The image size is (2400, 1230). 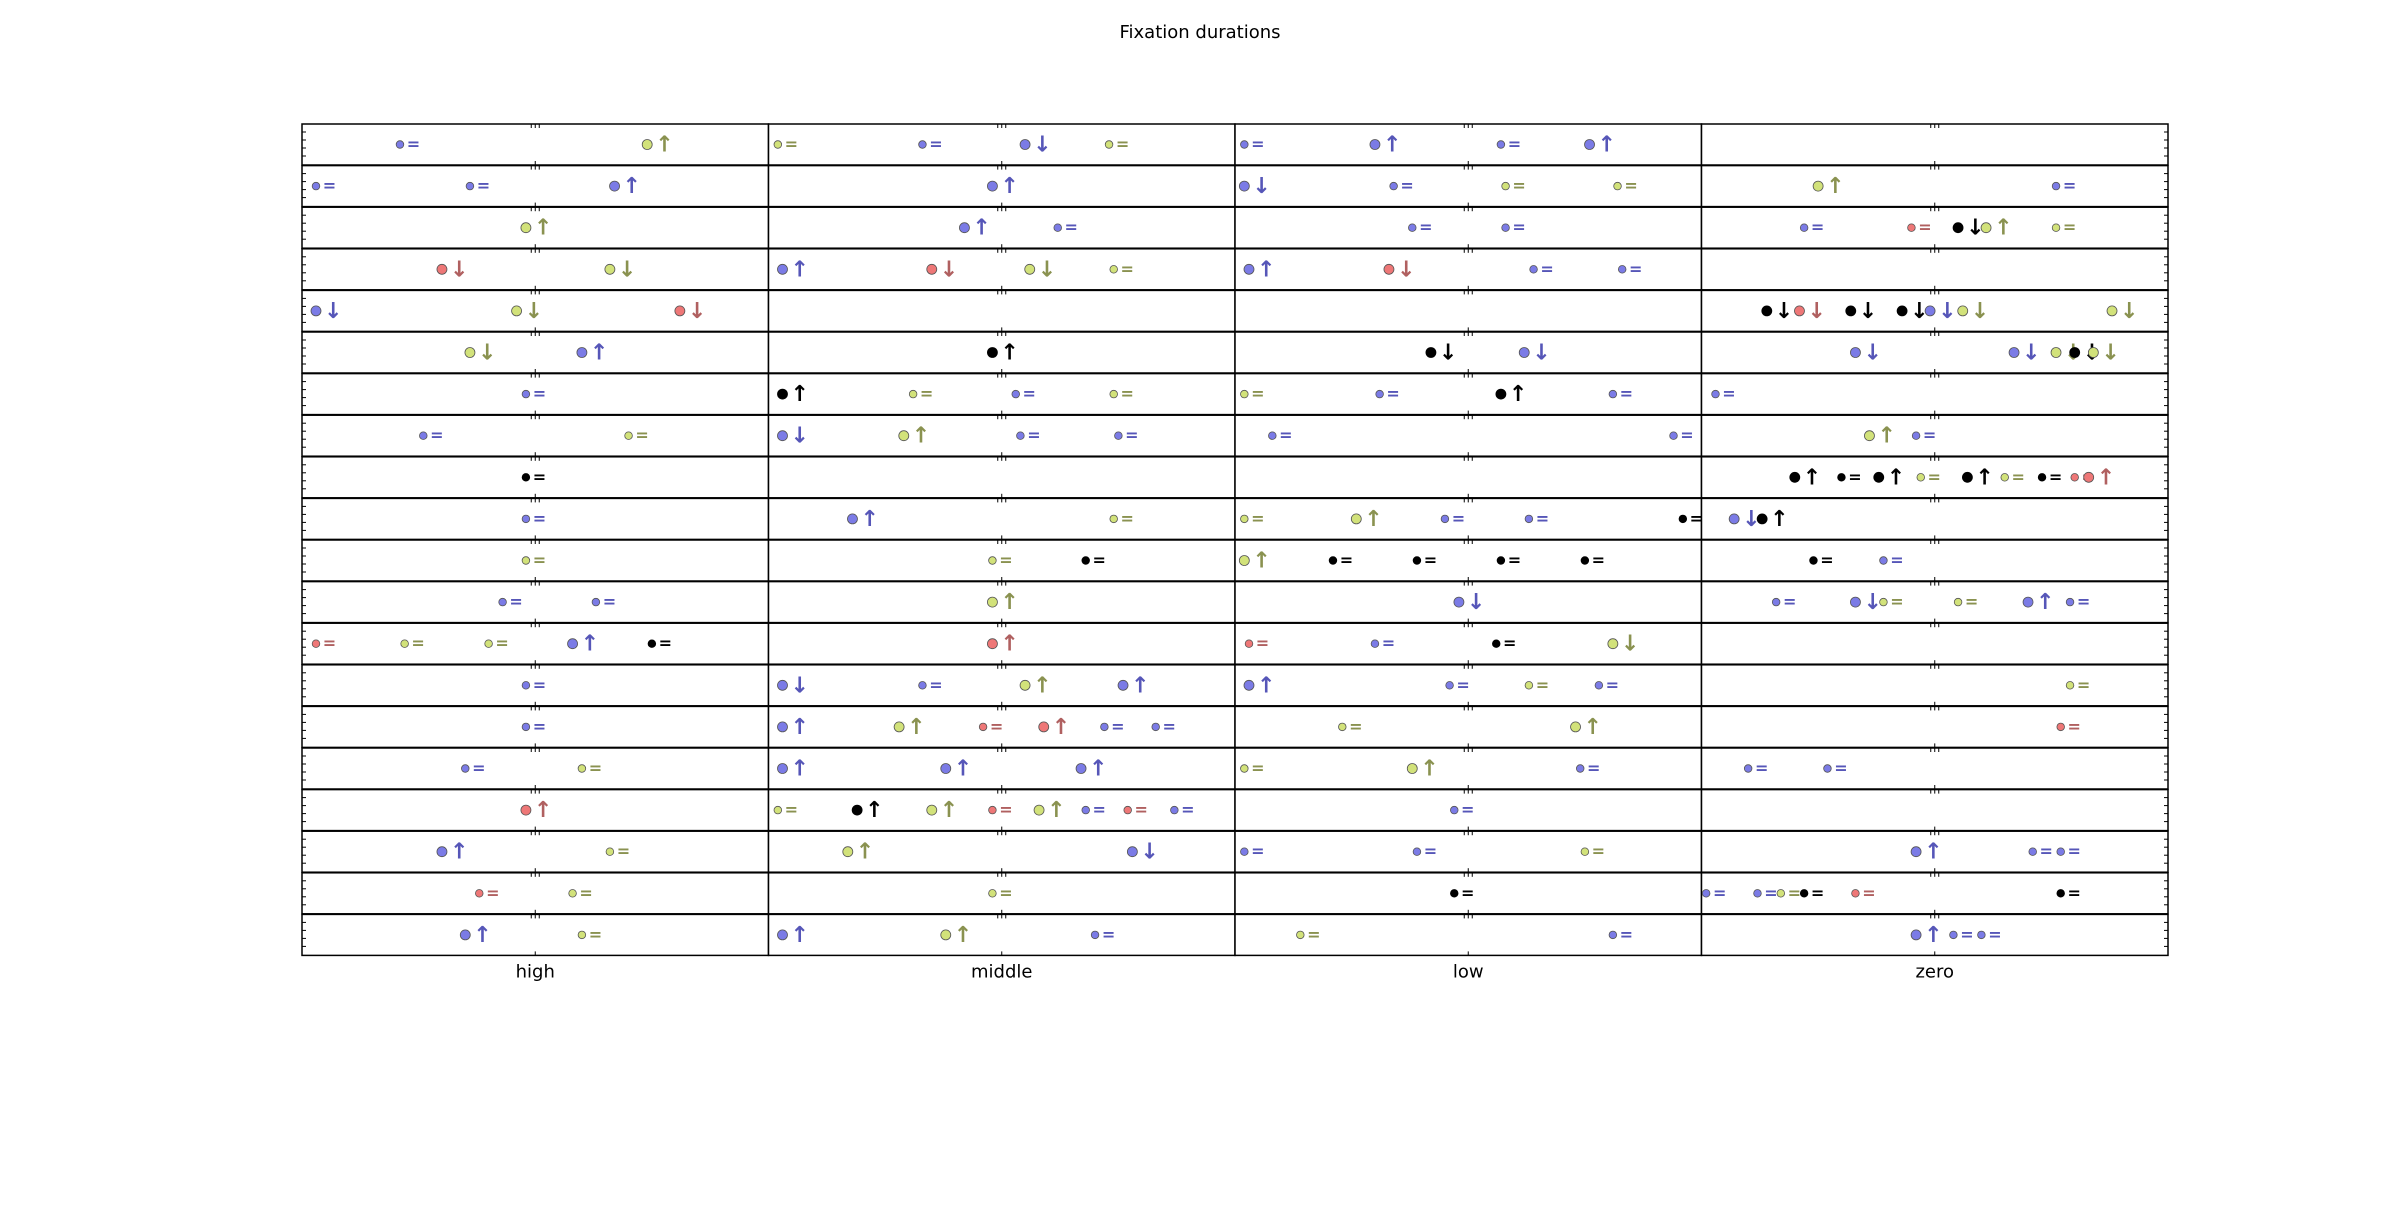 What do you see at coordinates (1235, 352) in the screenshot?
I see `plot-row: ↓↑↑↓↓↓↓↓↓↓` at bounding box center [1235, 352].